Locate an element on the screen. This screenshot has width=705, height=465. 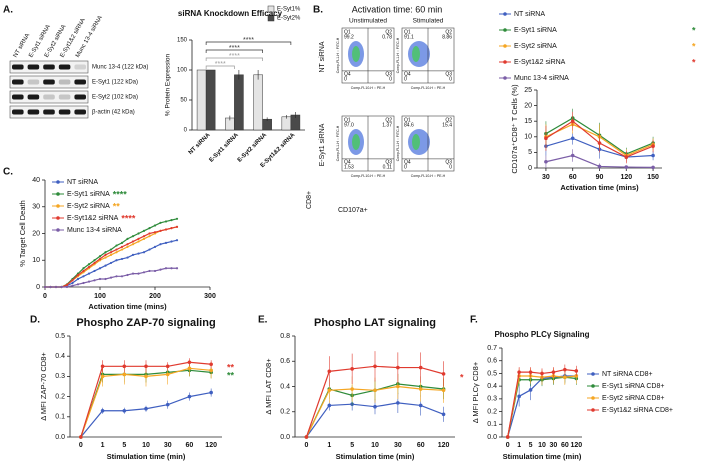
quadrant-value: 91.1 is located at coordinates (409, 37).